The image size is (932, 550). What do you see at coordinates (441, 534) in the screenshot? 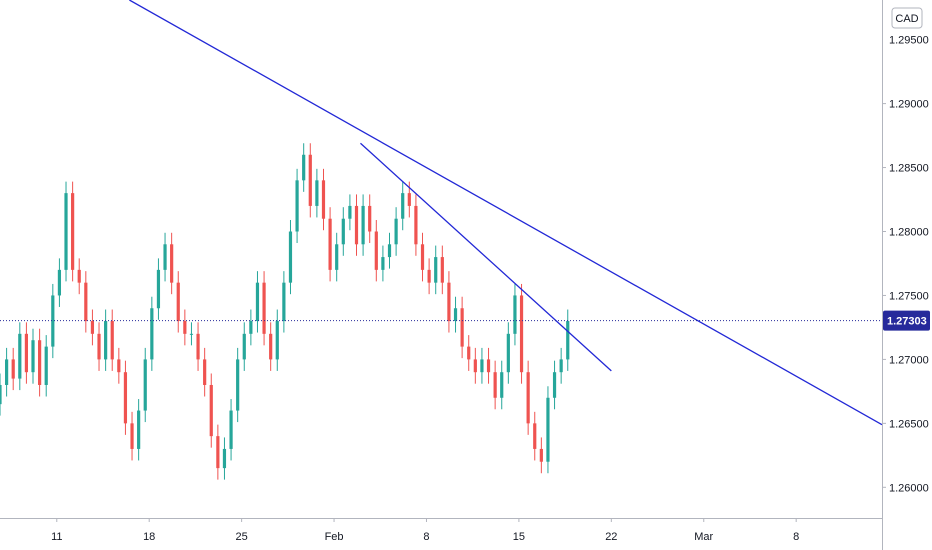
I see `time-axis-bg` at bounding box center [441, 534].